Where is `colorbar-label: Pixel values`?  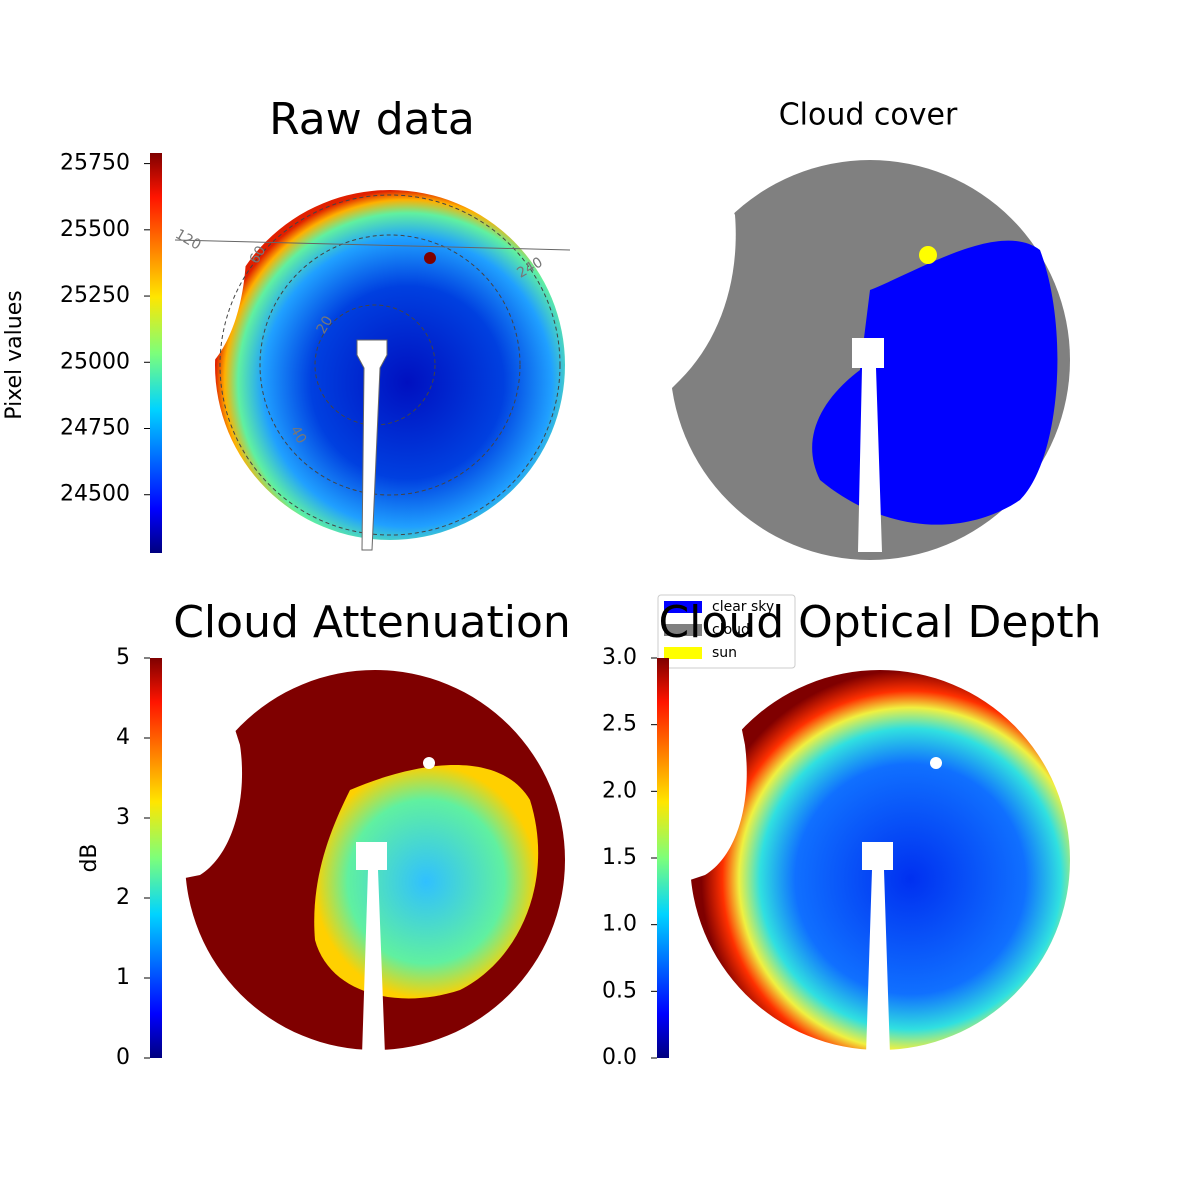
colorbar-label: Pixel values is located at coordinates (14, 354).